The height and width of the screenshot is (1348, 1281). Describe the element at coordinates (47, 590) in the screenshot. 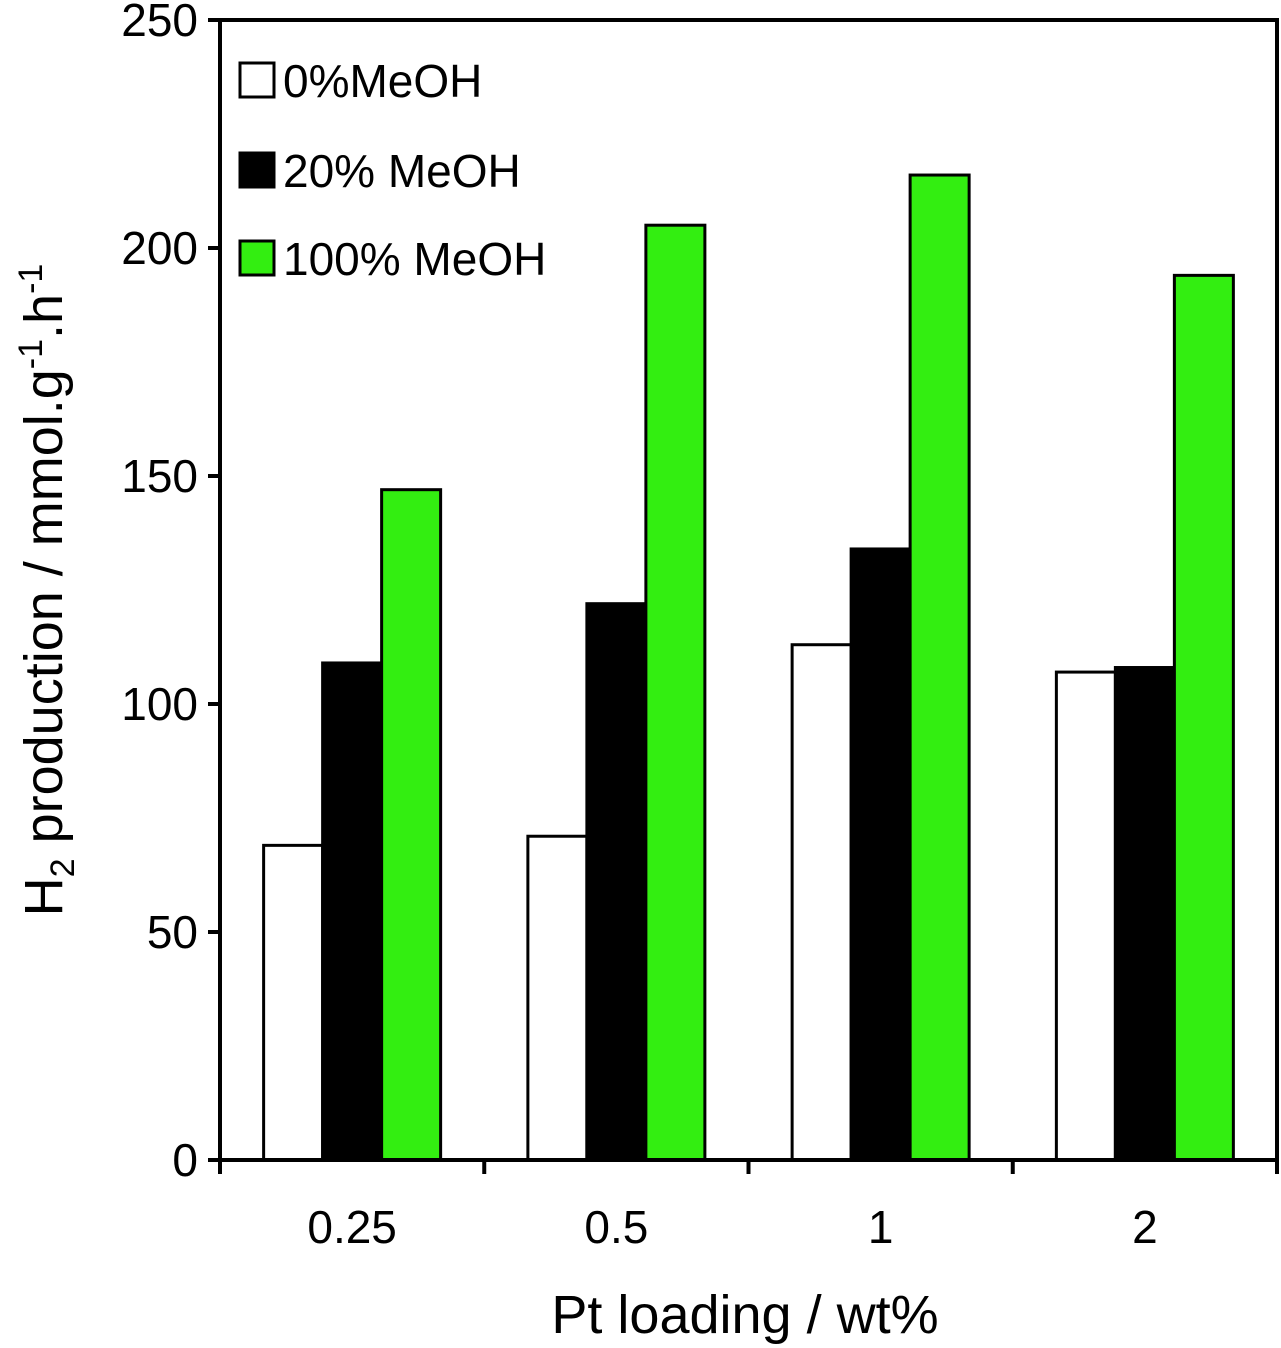

I see `y-axis-title: H2 production / mmol.g-1.h-1` at that location.